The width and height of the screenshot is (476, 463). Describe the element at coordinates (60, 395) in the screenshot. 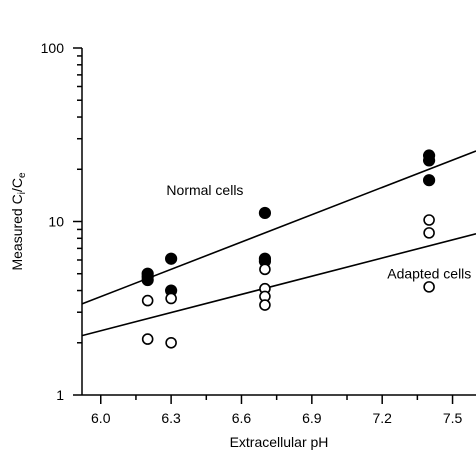

I see `y-tick-label: 1` at that location.